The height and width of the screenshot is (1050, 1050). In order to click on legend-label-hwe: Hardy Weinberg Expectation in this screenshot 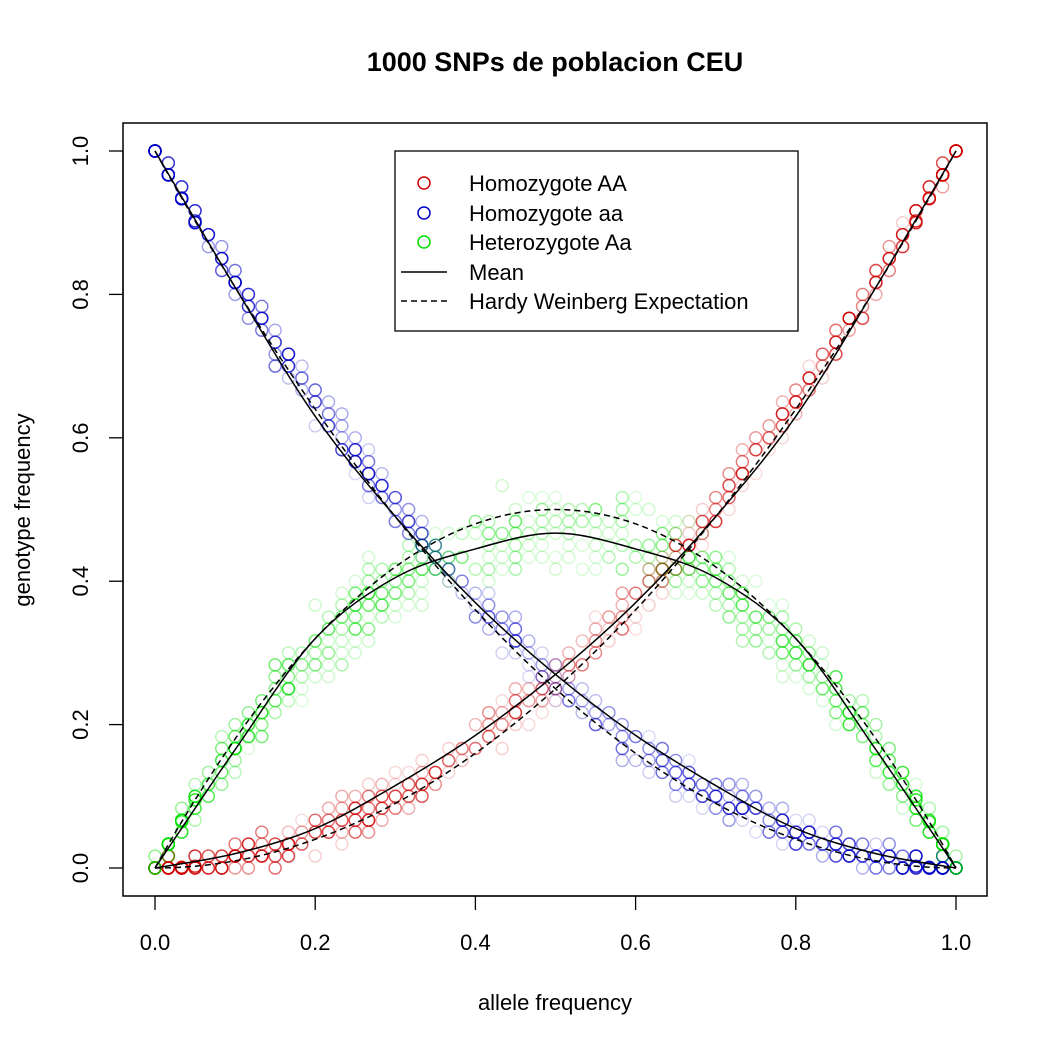, I will do `click(609, 301)`.